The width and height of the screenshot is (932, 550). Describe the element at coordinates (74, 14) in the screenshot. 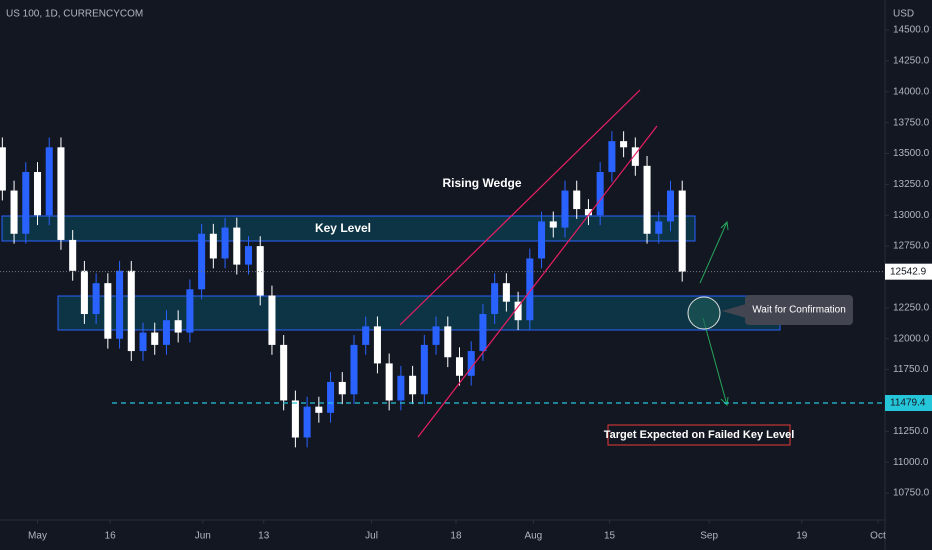

I see `chart-title: US 100, 1D, CURRENCYCOM` at that location.